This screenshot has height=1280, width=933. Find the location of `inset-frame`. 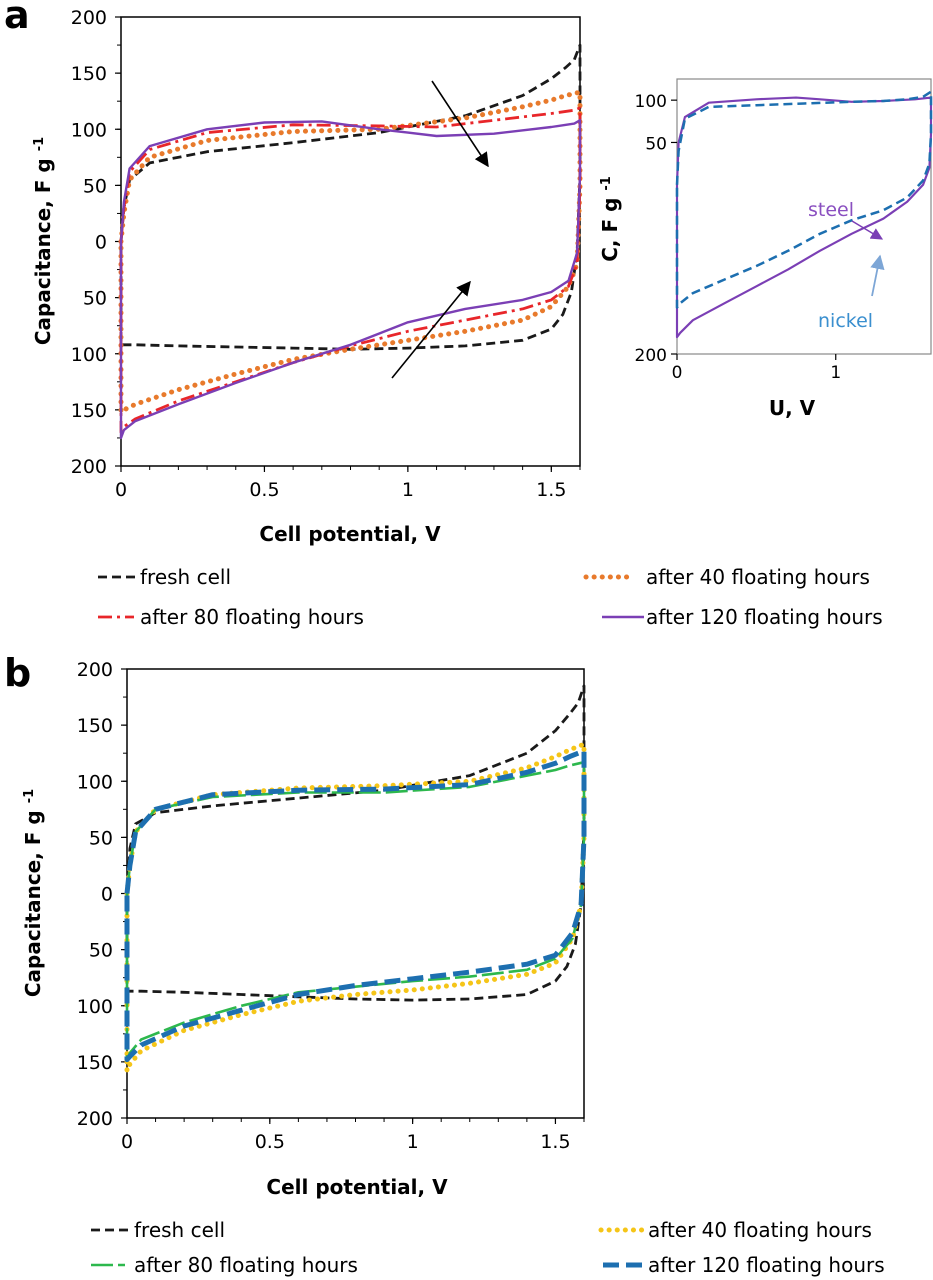

inset-frame is located at coordinates (804, 216).